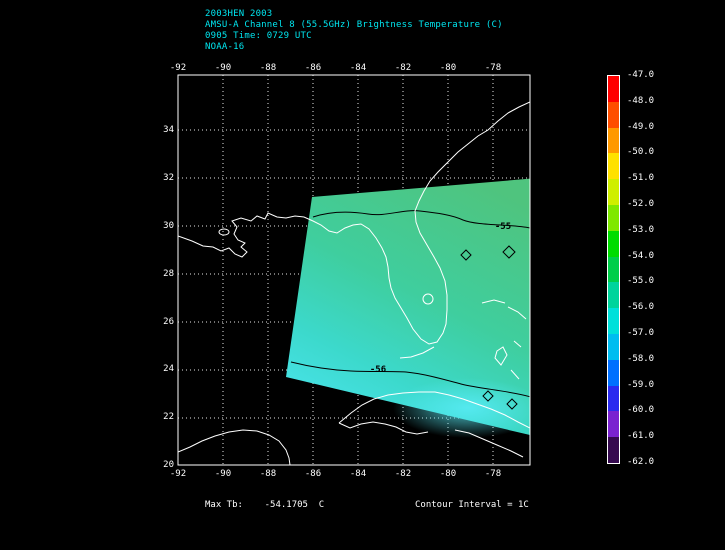  Describe the element at coordinates (461, 408) in the screenshot. I see `swath-cold-patch` at that location.